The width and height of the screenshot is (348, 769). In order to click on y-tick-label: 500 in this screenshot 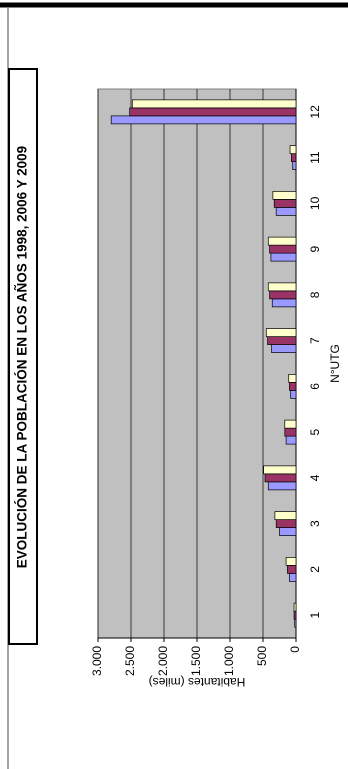, I will do `click(262, 656)`.